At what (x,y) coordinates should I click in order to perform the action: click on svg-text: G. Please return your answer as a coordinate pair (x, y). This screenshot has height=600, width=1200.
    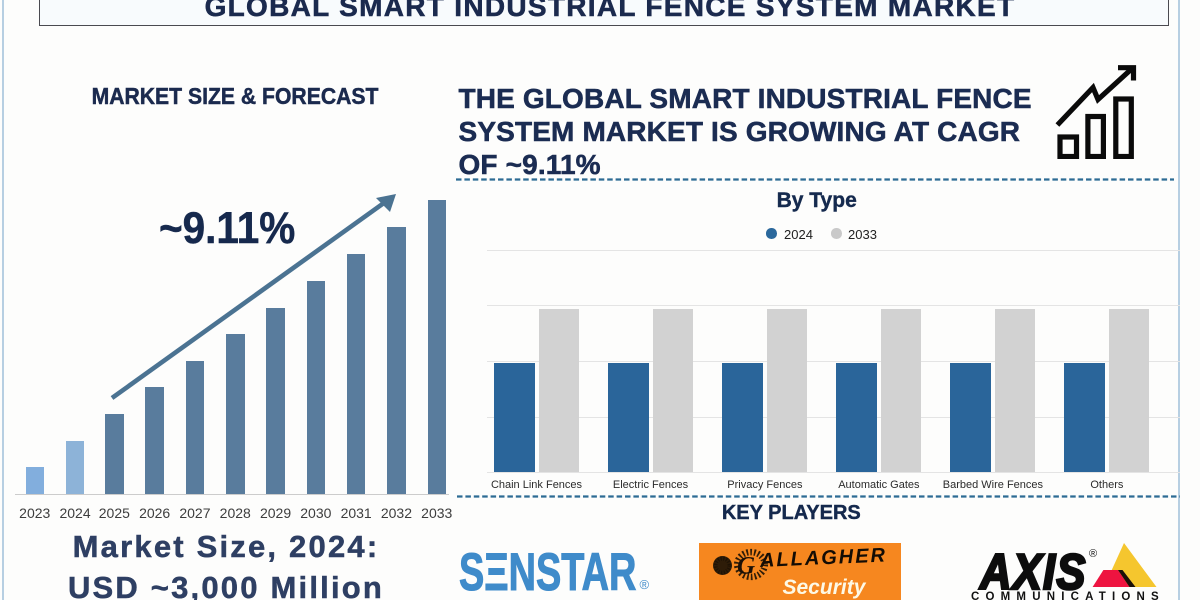
    Looking at the image, I should click on (746, 565).